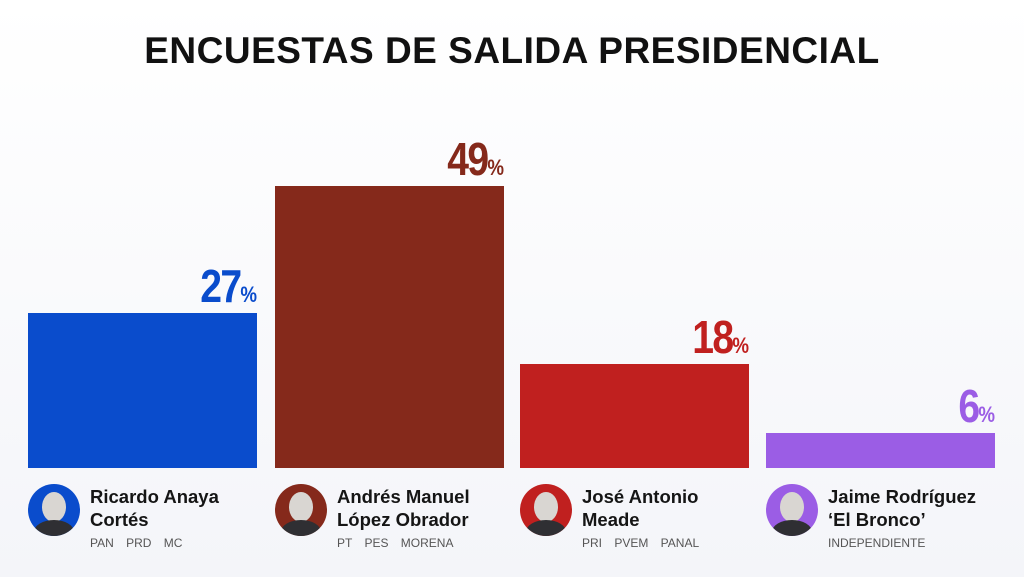 The height and width of the screenshot is (577, 1024). I want to click on candidate-name: Ricardo Anaya Cortés, so click(154, 508).